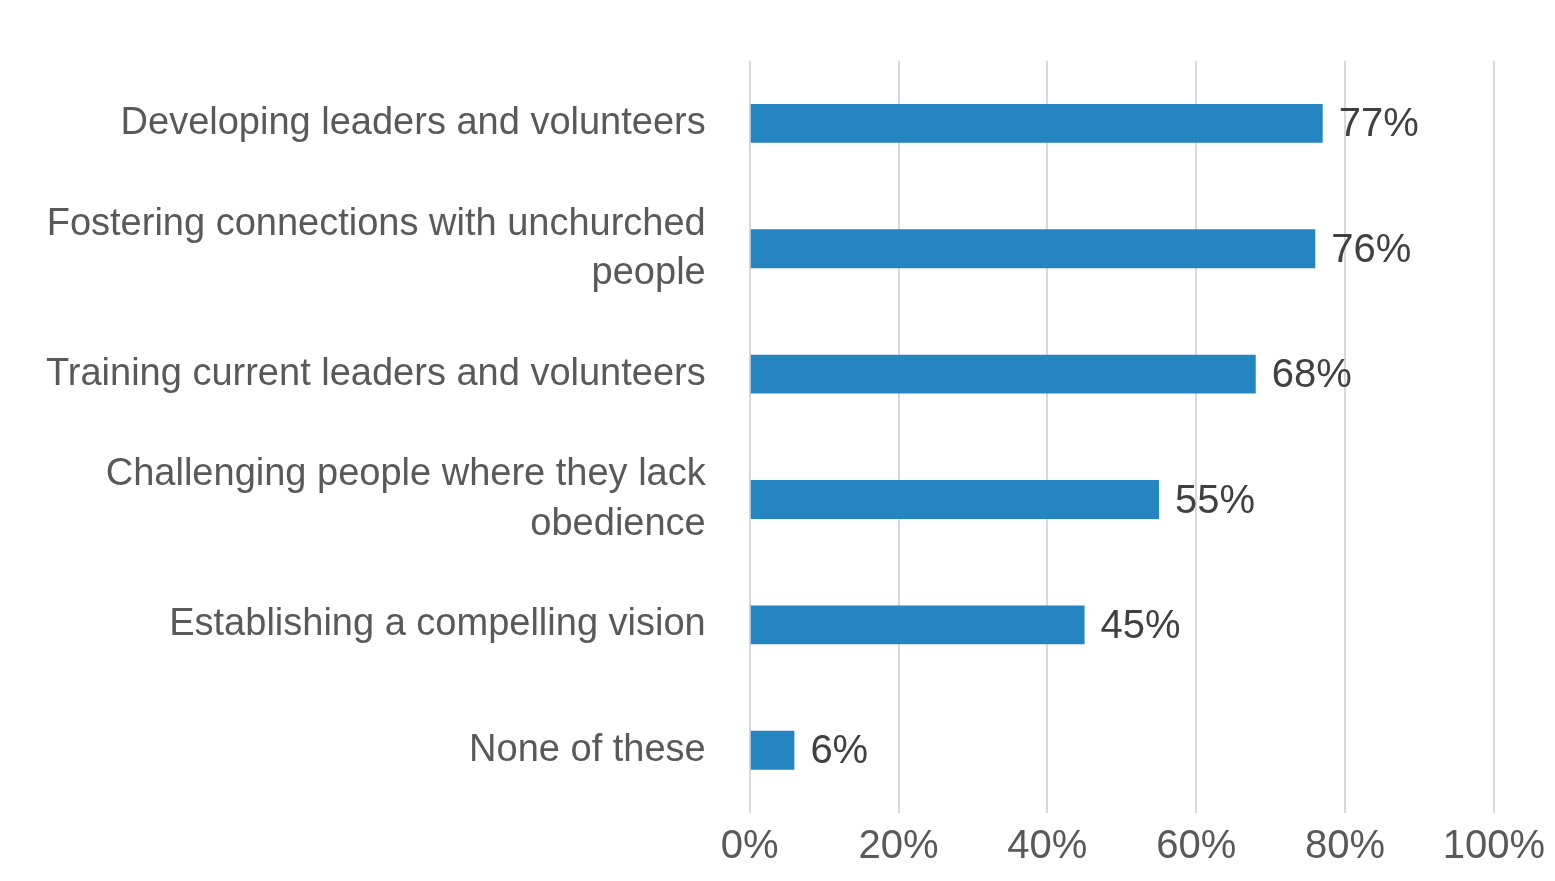 The image size is (1555, 881). I want to click on data-label: 6%, so click(839, 749).